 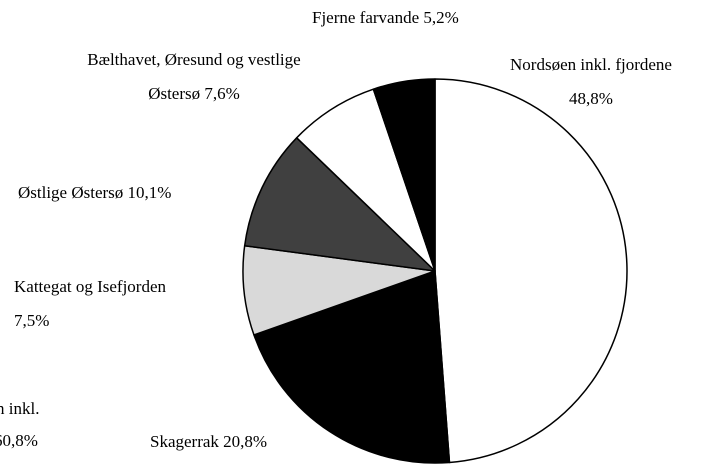 I want to click on slice-label: Østlige Østersø 10,1%, so click(x=138, y=193).